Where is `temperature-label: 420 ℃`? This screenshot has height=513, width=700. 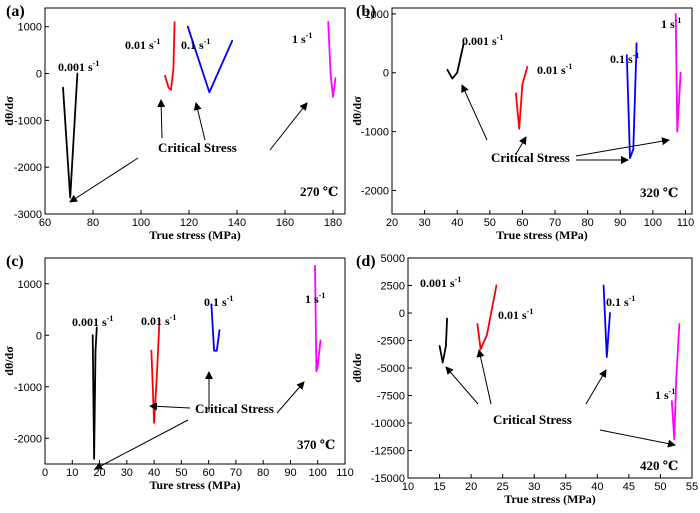
temperature-label: 420 ℃ is located at coordinates (659, 465).